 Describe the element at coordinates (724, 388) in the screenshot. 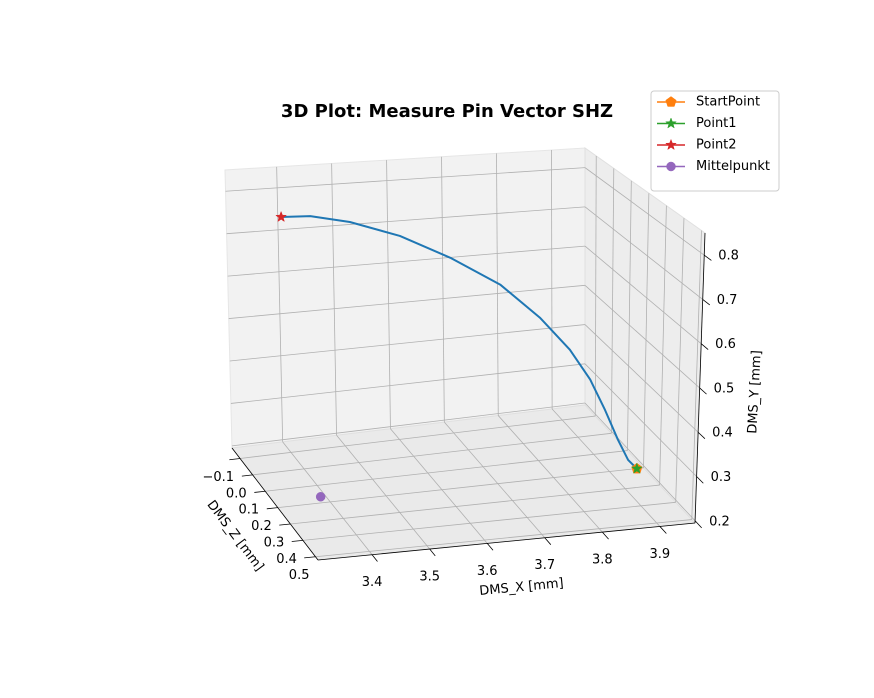

I see `y-tick-label: 0.5` at that location.